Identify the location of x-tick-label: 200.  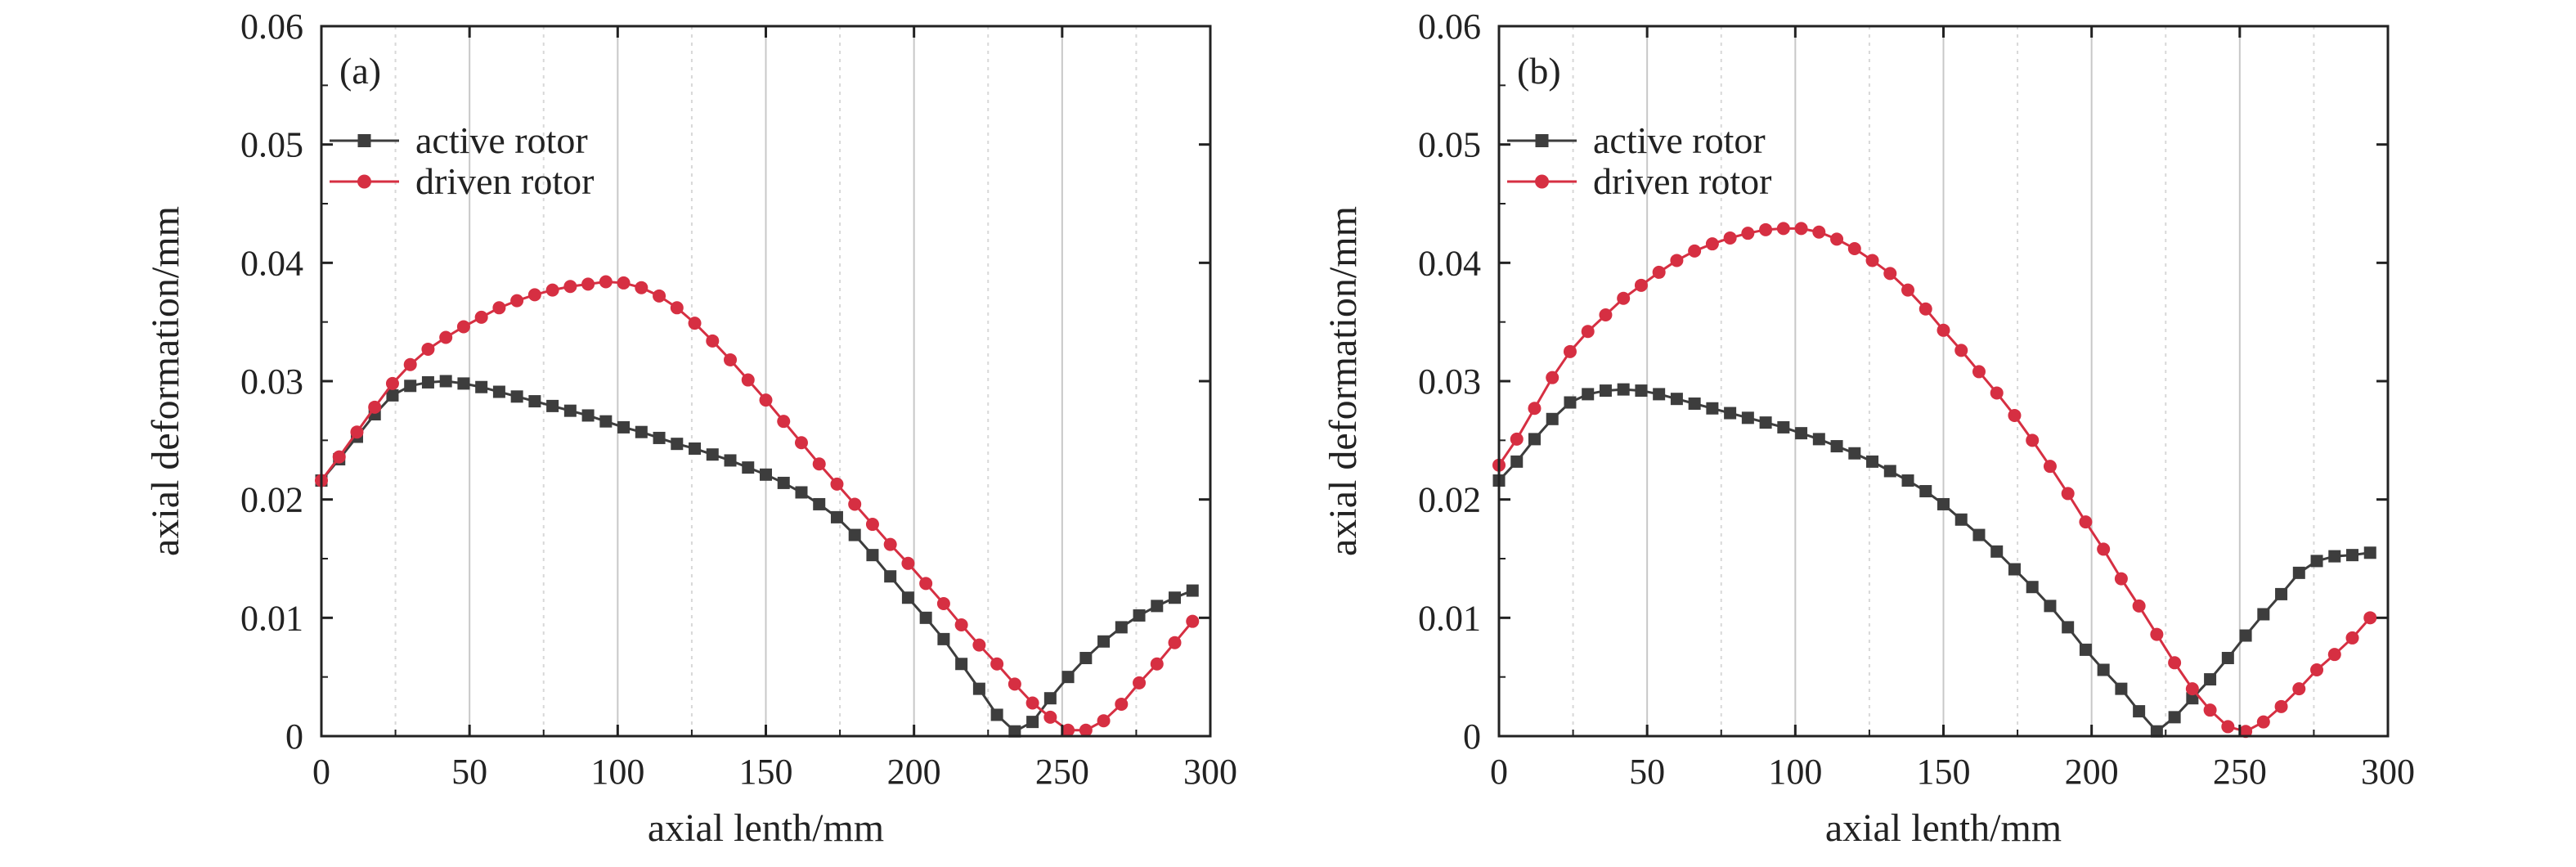
(914, 772).